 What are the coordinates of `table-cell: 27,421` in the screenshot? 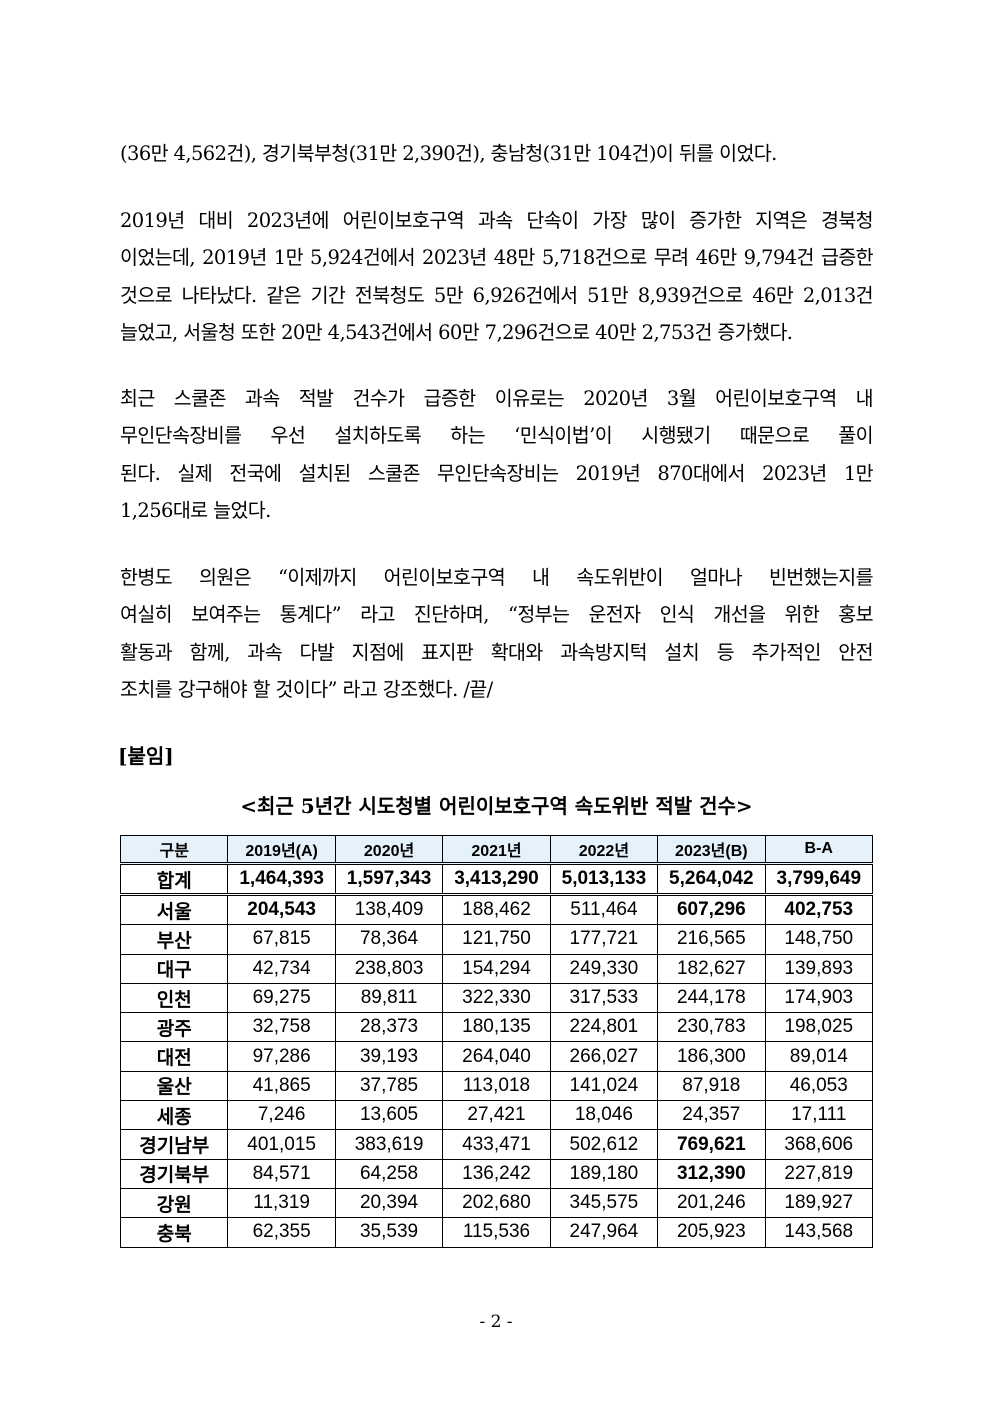 It's located at (496, 1115).